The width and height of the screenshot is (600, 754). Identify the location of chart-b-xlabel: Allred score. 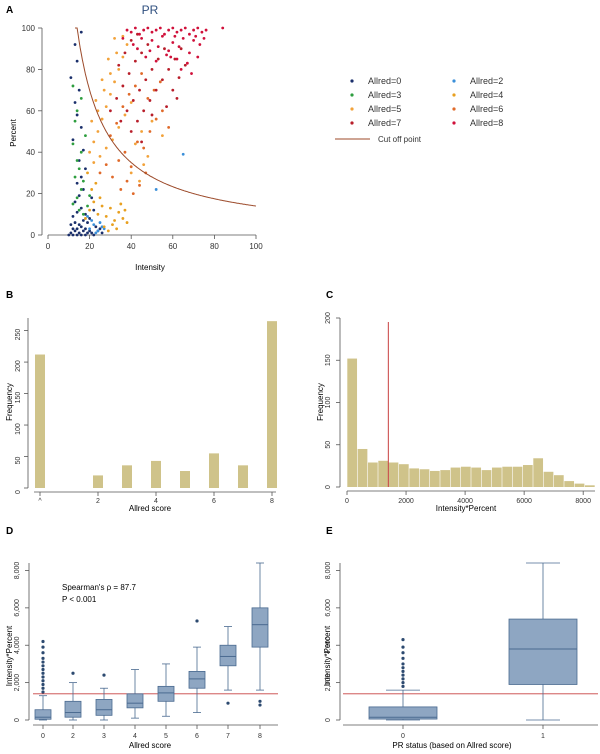
(150, 508).